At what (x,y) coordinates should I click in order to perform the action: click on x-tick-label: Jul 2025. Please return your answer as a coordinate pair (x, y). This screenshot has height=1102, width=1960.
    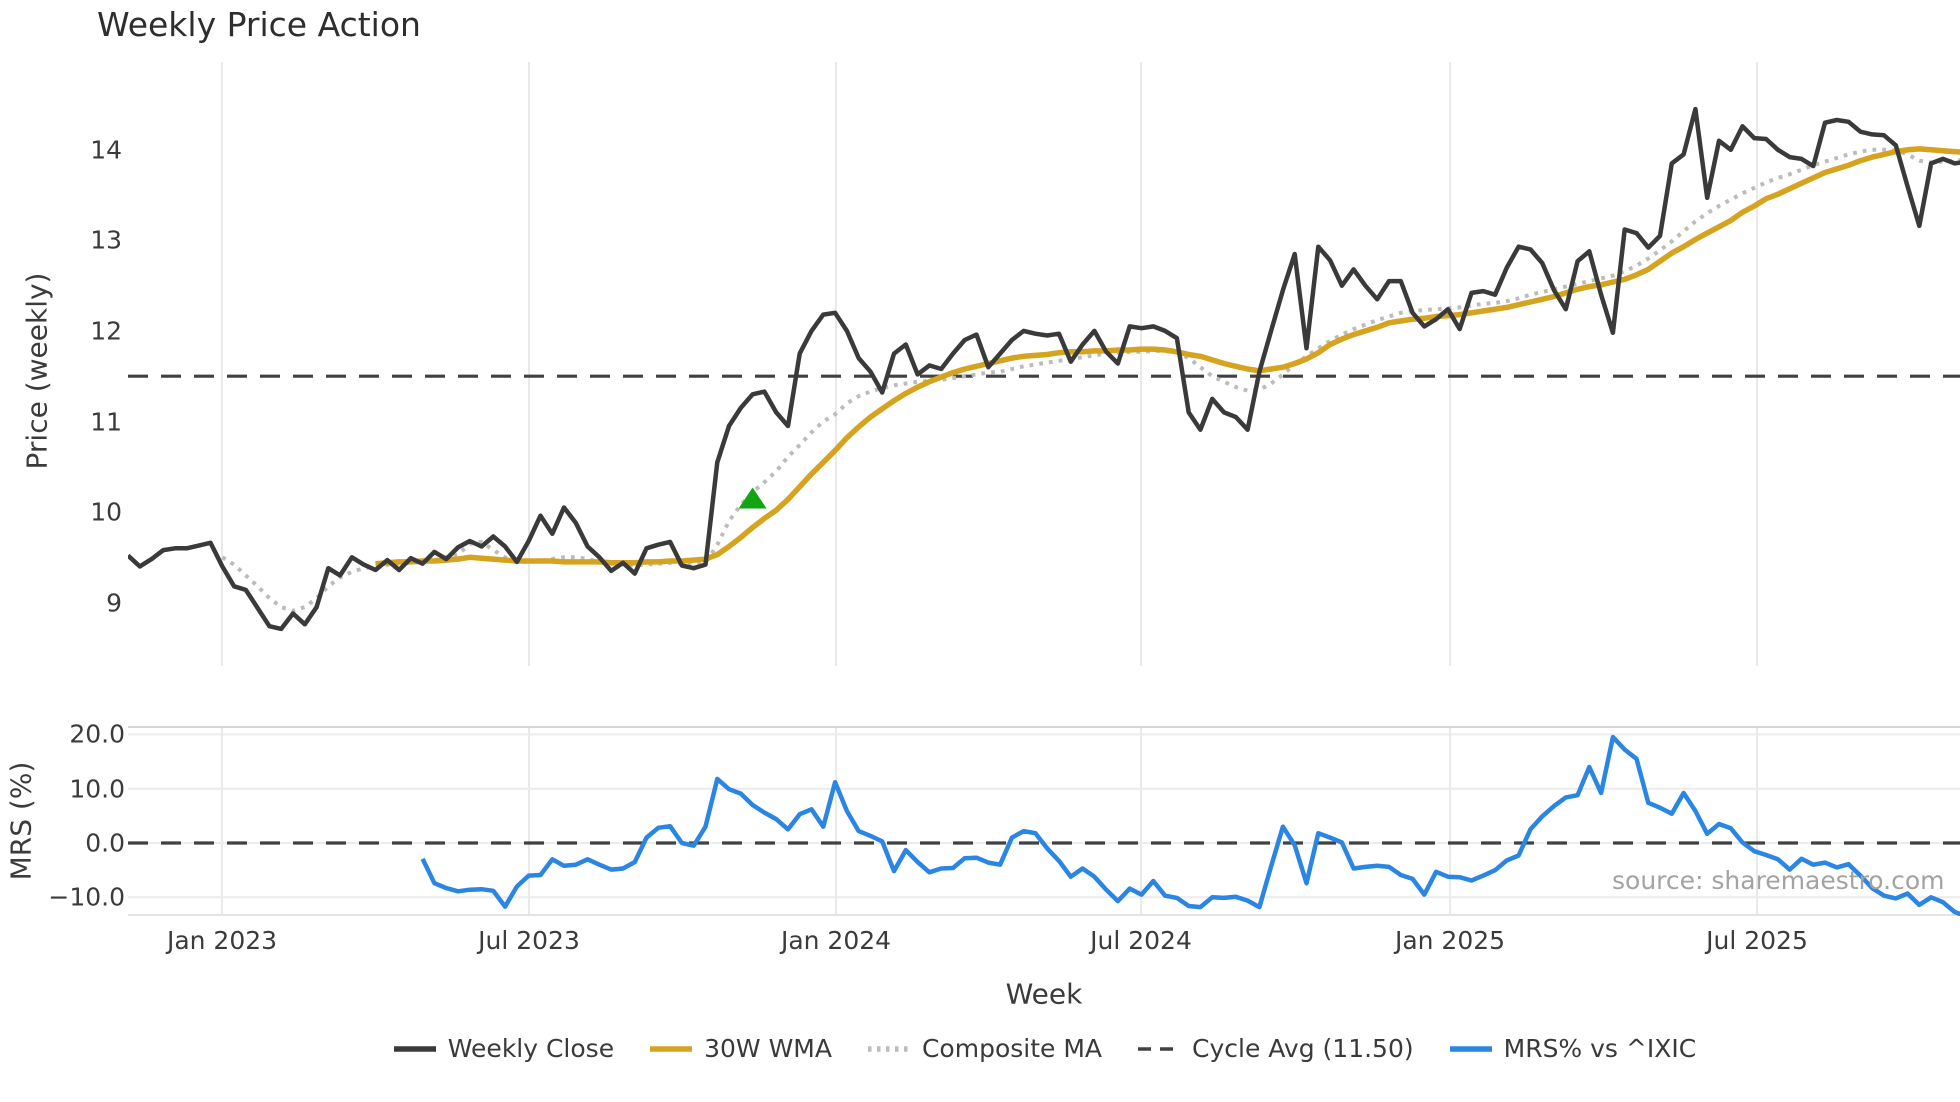
    Looking at the image, I should click on (1757, 940).